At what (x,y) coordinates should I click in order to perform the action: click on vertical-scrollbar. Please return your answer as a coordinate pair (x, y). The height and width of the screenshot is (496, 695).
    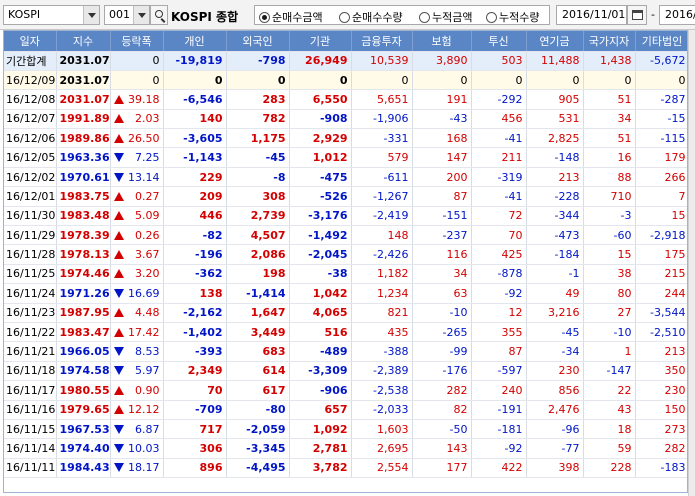
    Looking at the image, I should click on (691, 263).